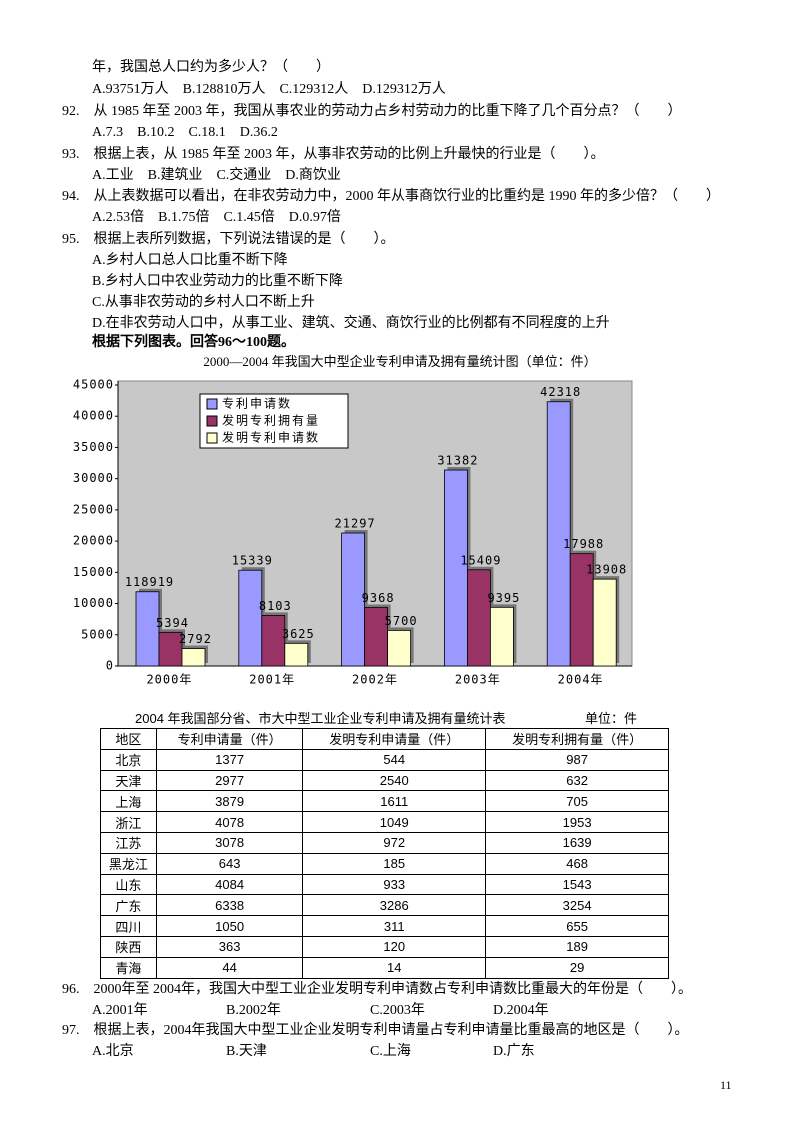 The image size is (800, 1132). What do you see at coordinates (384, 801) in the screenshot?
I see `table-row: 上海 3879 1611 705` at bounding box center [384, 801].